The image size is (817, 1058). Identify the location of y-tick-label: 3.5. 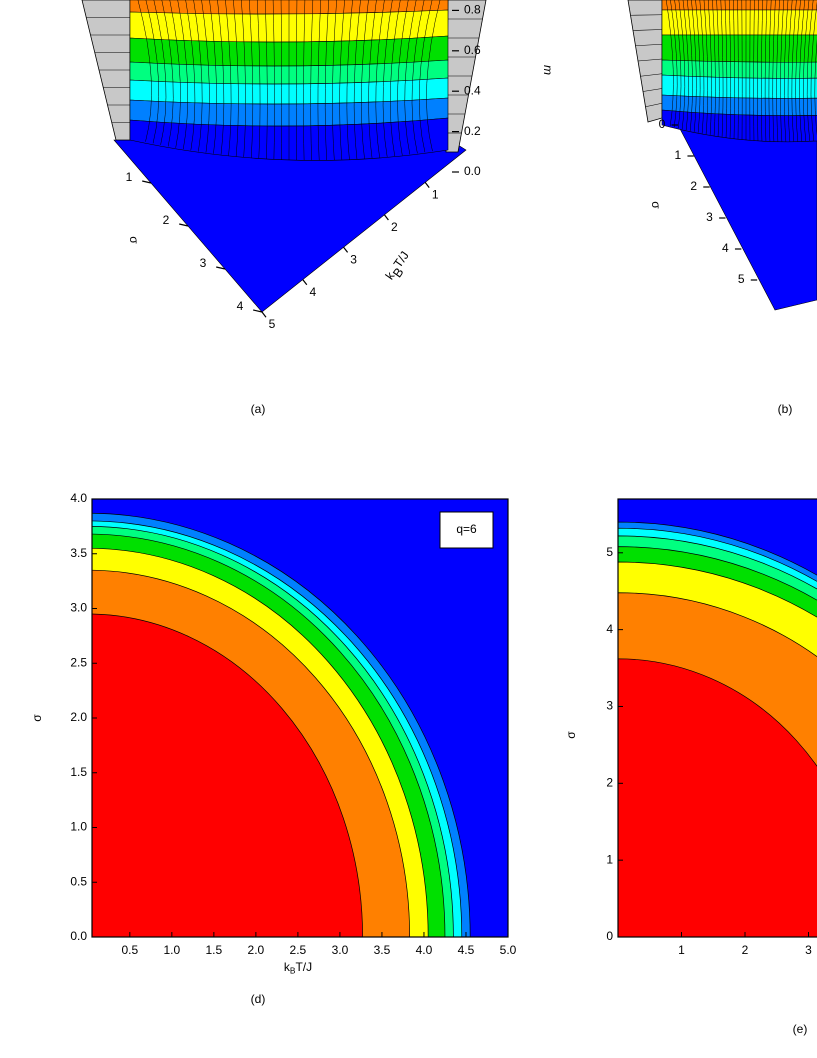
(78, 553).